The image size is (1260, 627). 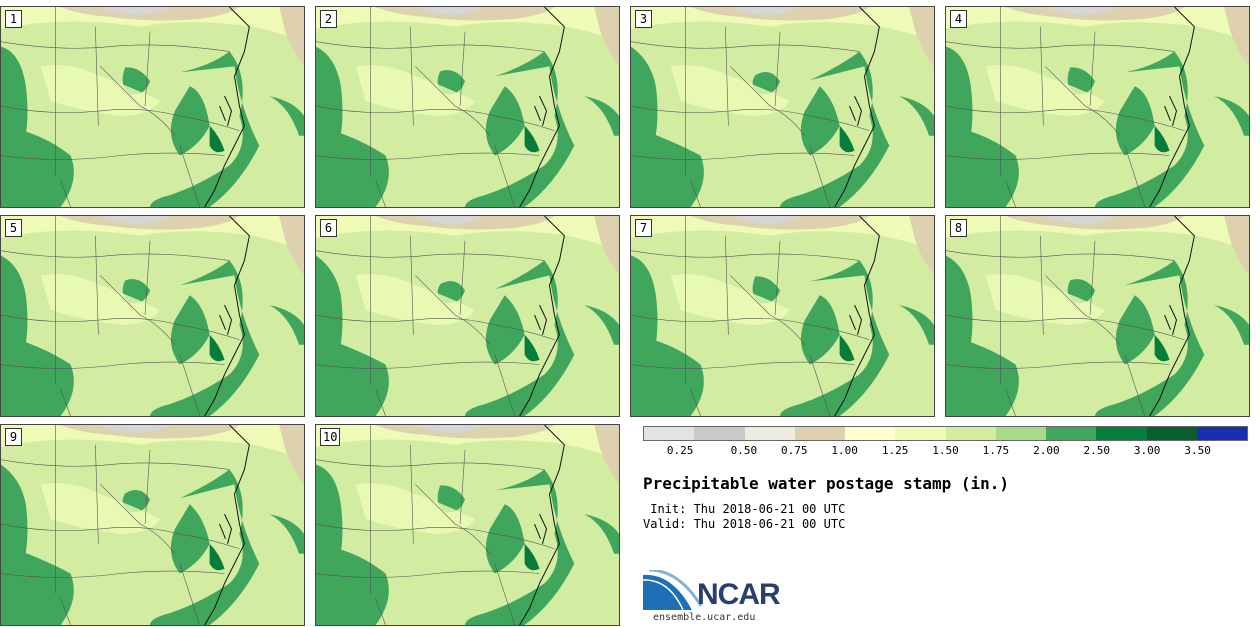 I want to click on chart-title: Precipitable water postage stamp (in.), so click(x=826, y=483).